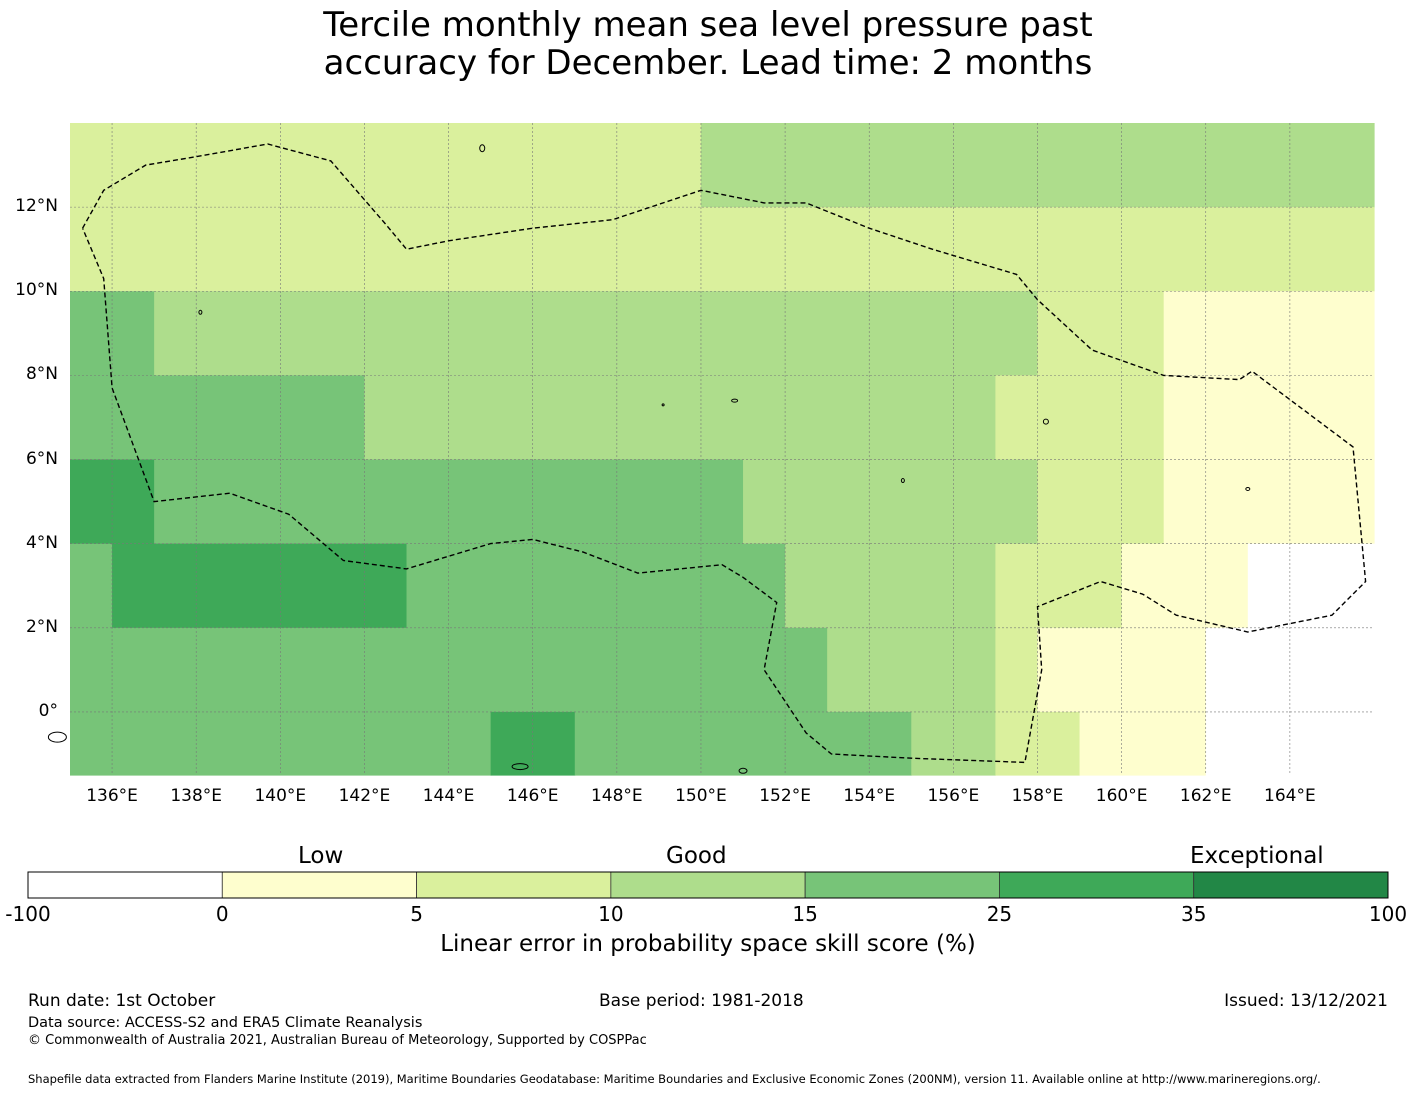 Image resolution: width=1416 pixels, height=1095 pixels. Describe the element at coordinates (616, 796) in the screenshot. I see `longitude-label: 148°E` at that location.